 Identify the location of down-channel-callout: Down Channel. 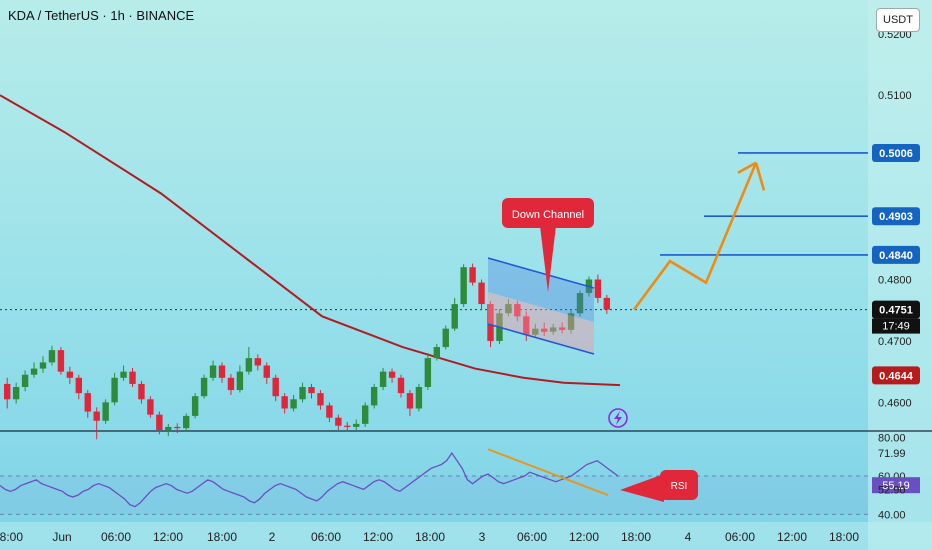
(548, 245).